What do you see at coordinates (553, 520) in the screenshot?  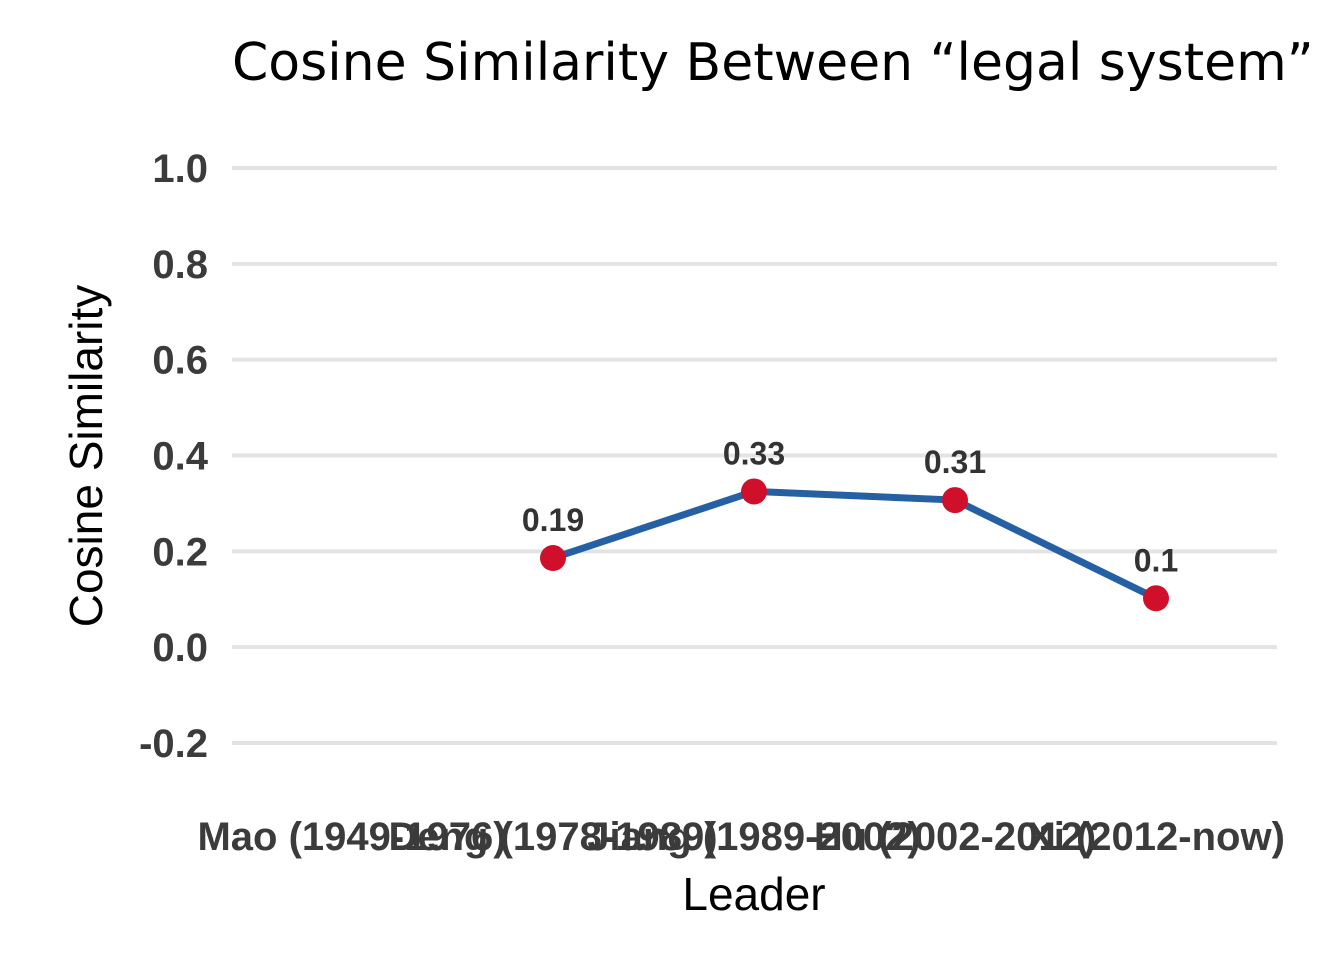 I see `data-label: 0.19` at bounding box center [553, 520].